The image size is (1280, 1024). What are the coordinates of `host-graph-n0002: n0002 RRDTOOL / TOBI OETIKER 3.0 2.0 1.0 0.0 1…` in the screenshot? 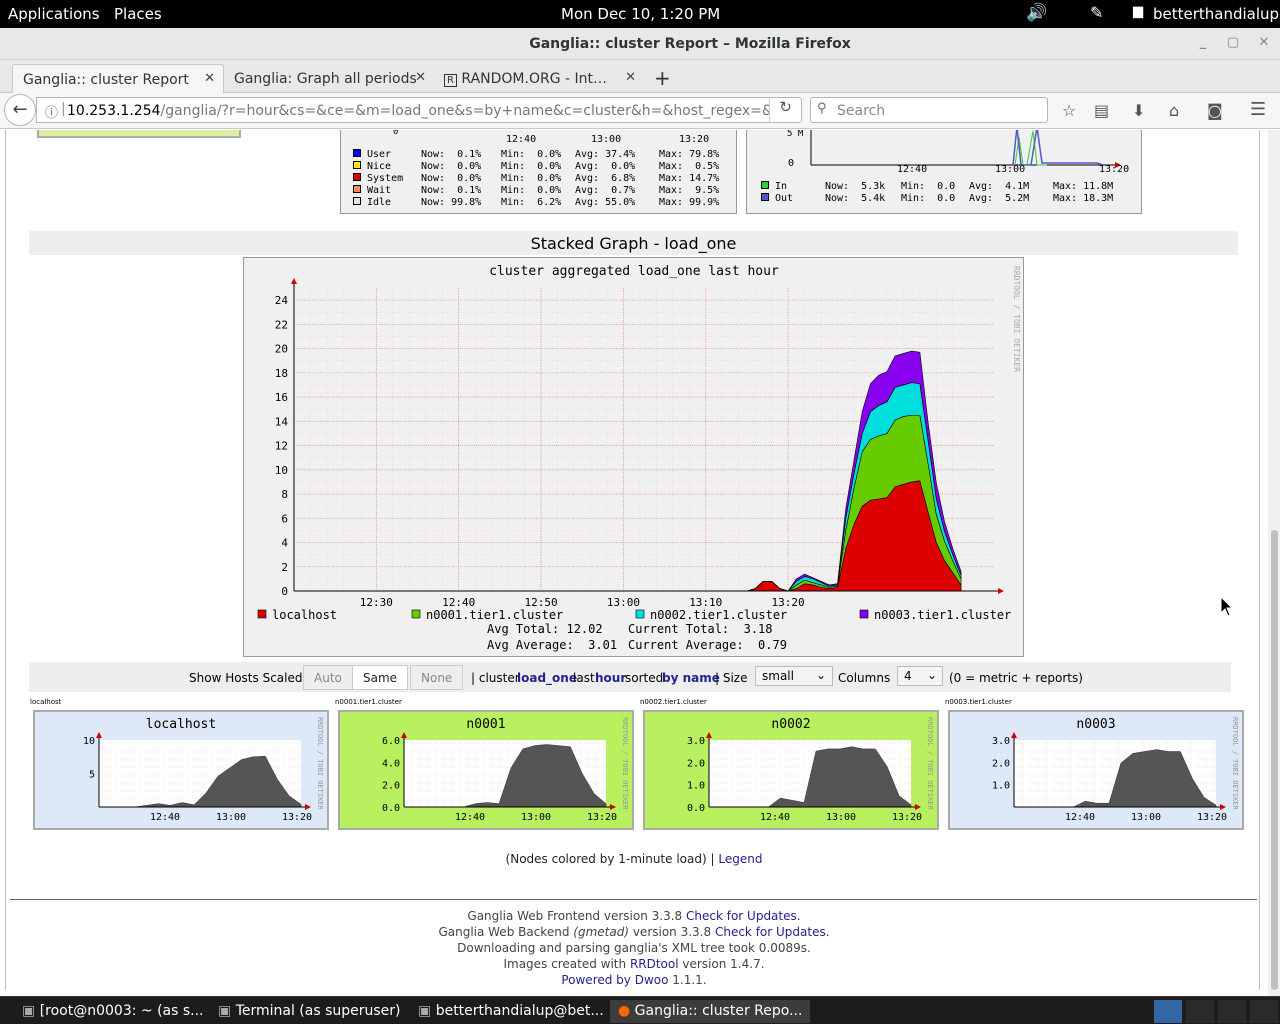 It's located at (791, 770).